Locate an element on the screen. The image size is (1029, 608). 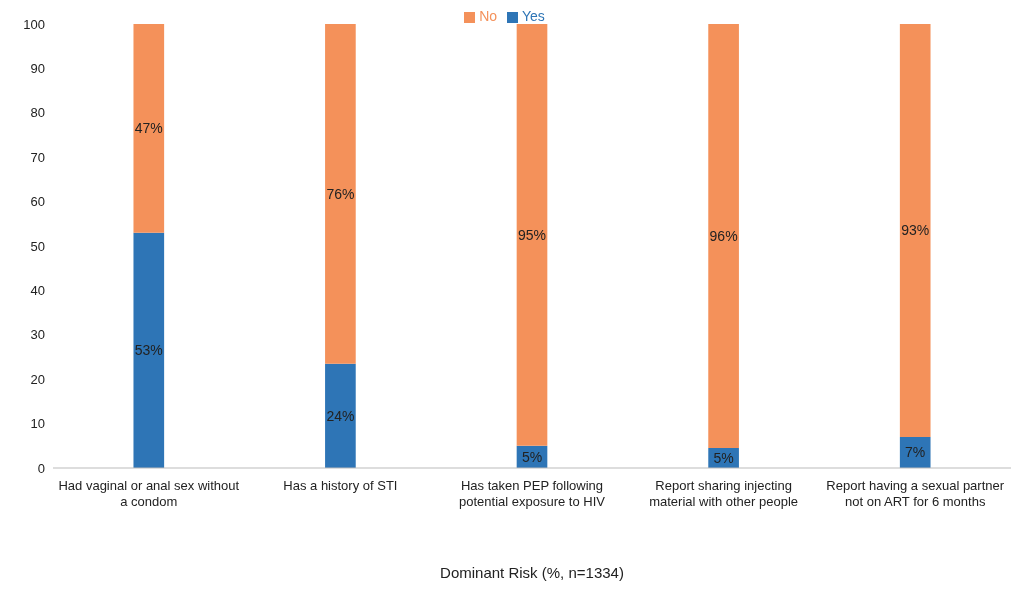
data-label: 76% is located at coordinates (340, 193).